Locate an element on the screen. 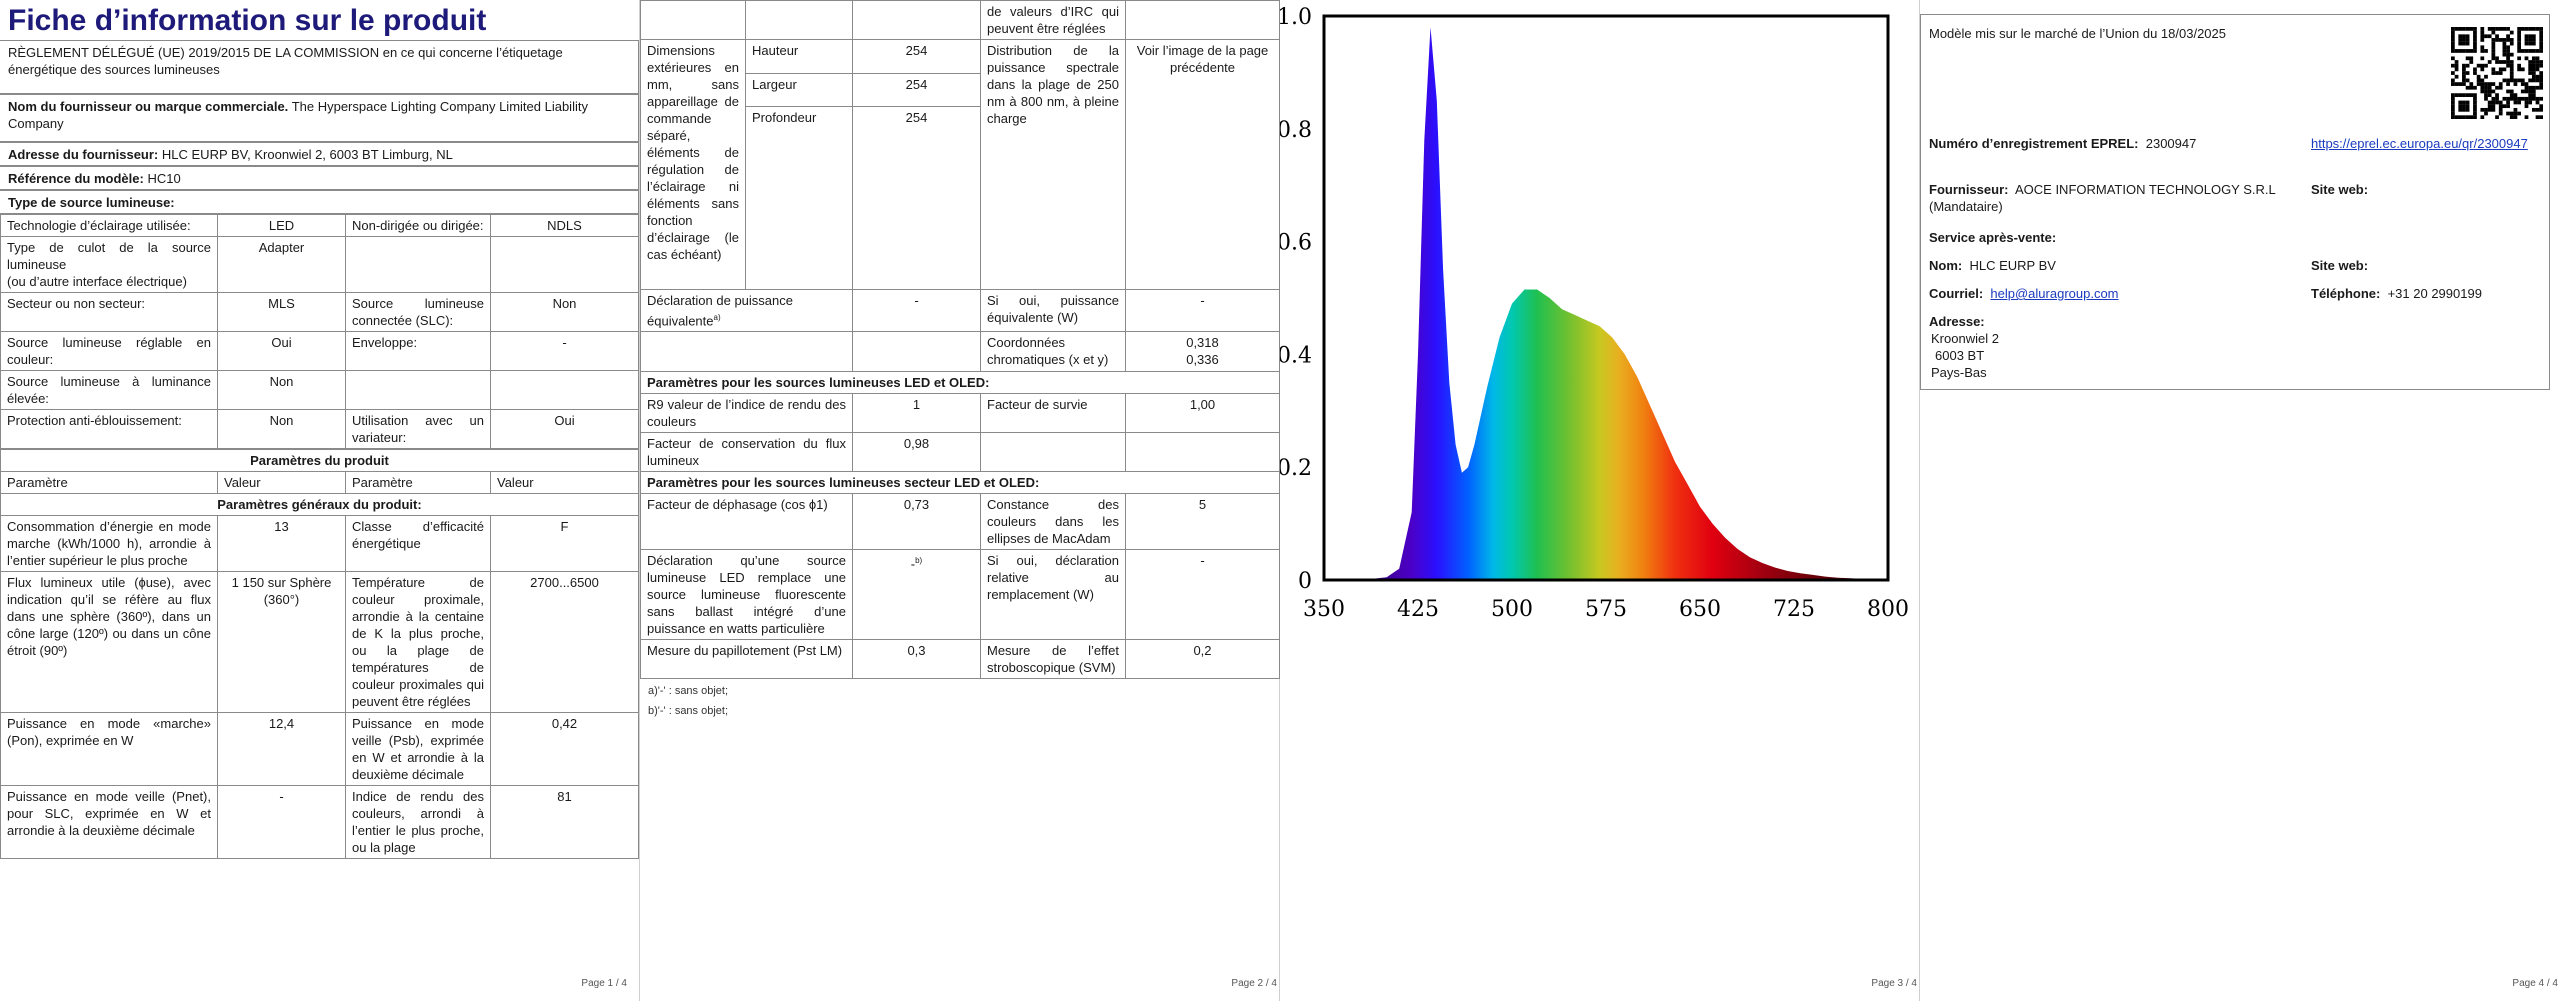 Image resolution: width=2560 pixels, height=1001 pixels. x-tick-label: 425 is located at coordinates (1418, 609).